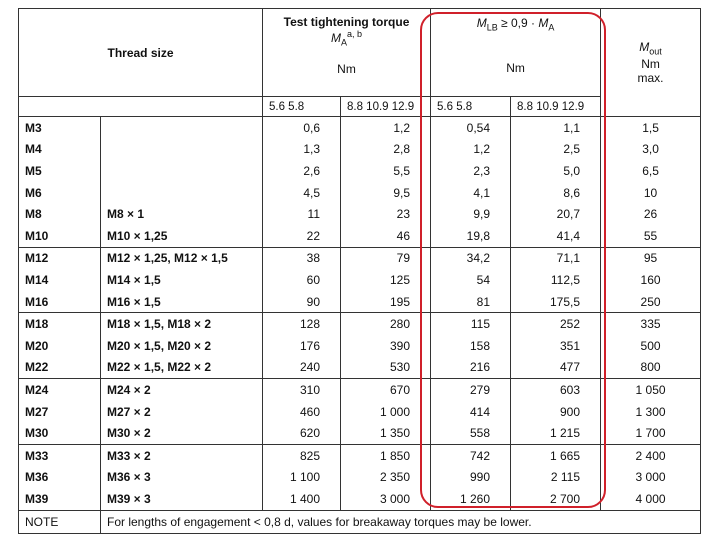  Describe the element at coordinates (301, 301) in the screenshot. I see `torque-value: 90` at that location.